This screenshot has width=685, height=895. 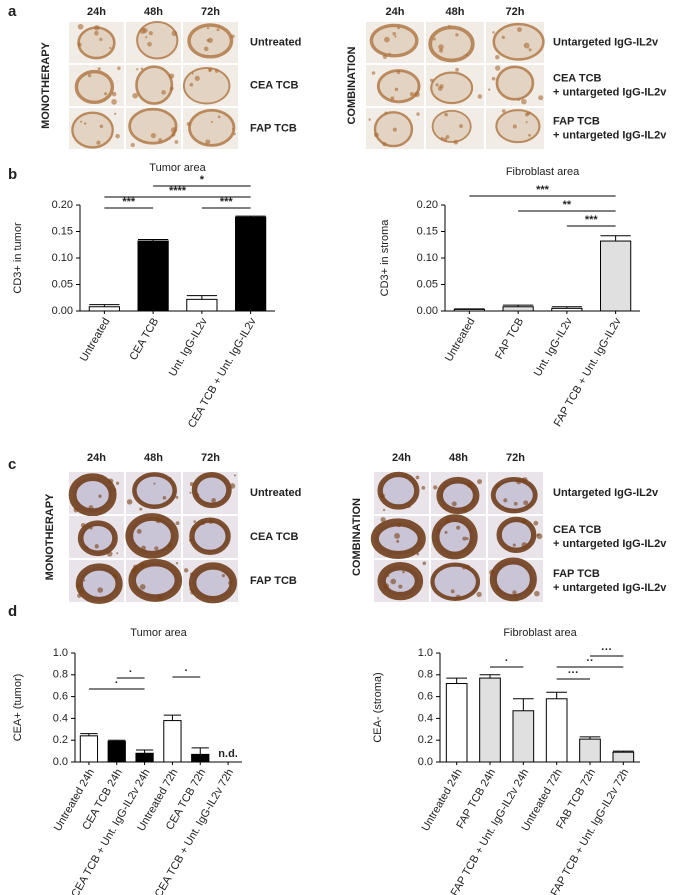 What do you see at coordinates (553, 347) in the screenshot?
I see `x-tick-label: Unt. IgG-IL2v` at bounding box center [553, 347].